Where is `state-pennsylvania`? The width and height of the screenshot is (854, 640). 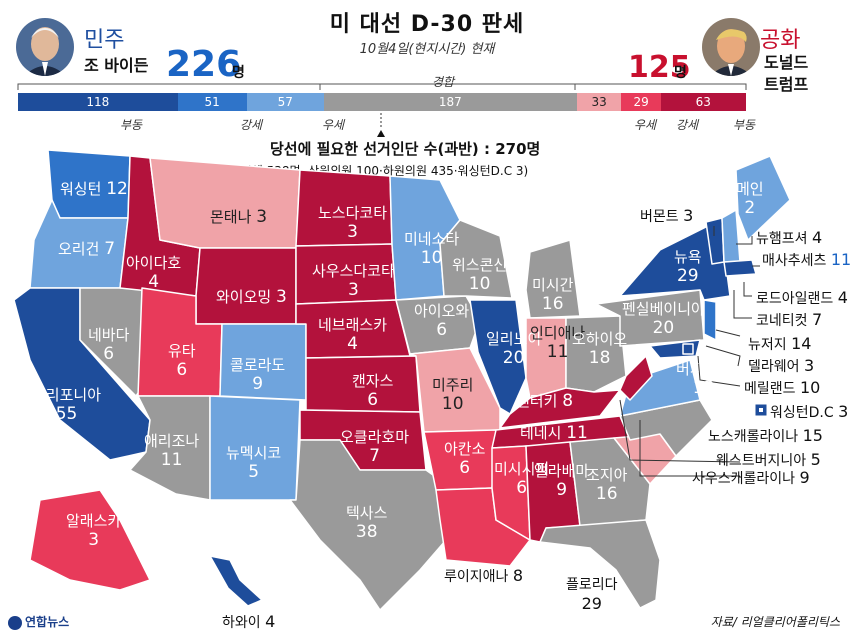
state-pennsylvania is located at coordinates (650, 318).